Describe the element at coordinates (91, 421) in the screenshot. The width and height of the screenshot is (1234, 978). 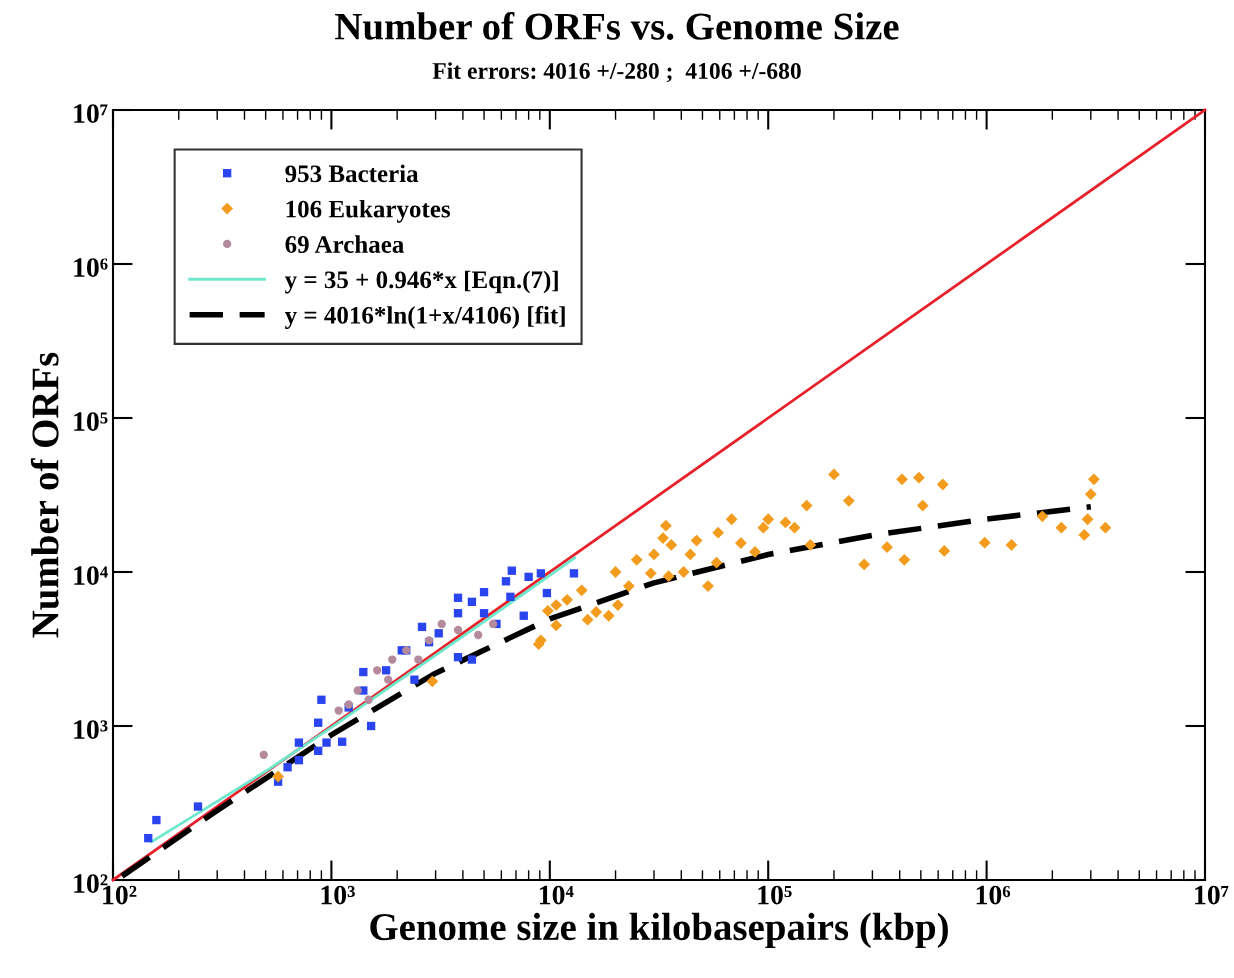
I see `y-tick-label: 10⁵` at that location.